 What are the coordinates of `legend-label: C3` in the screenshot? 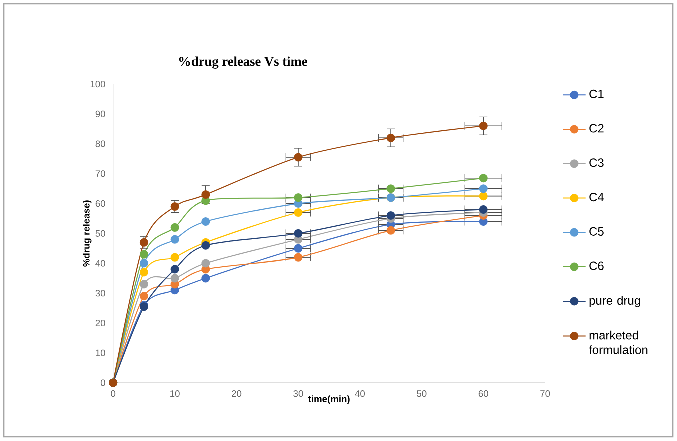 It's located at (597, 163).